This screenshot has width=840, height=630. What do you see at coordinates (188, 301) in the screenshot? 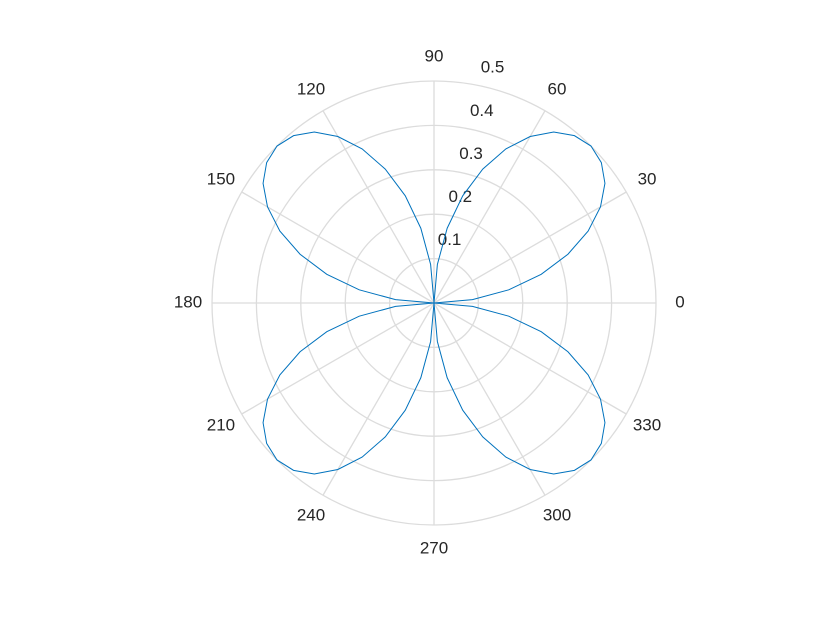
I see `theta-tick-label: 180` at bounding box center [188, 301].